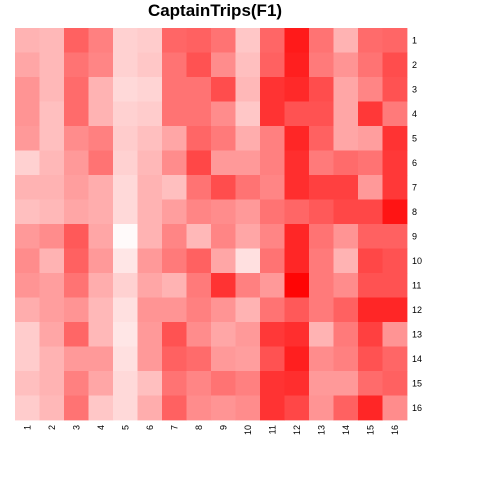 The height and width of the screenshot is (480, 480). What do you see at coordinates (52, 427) in the screenshot?
I see `column-tick-label: 2` at bounding box center [52, 427].